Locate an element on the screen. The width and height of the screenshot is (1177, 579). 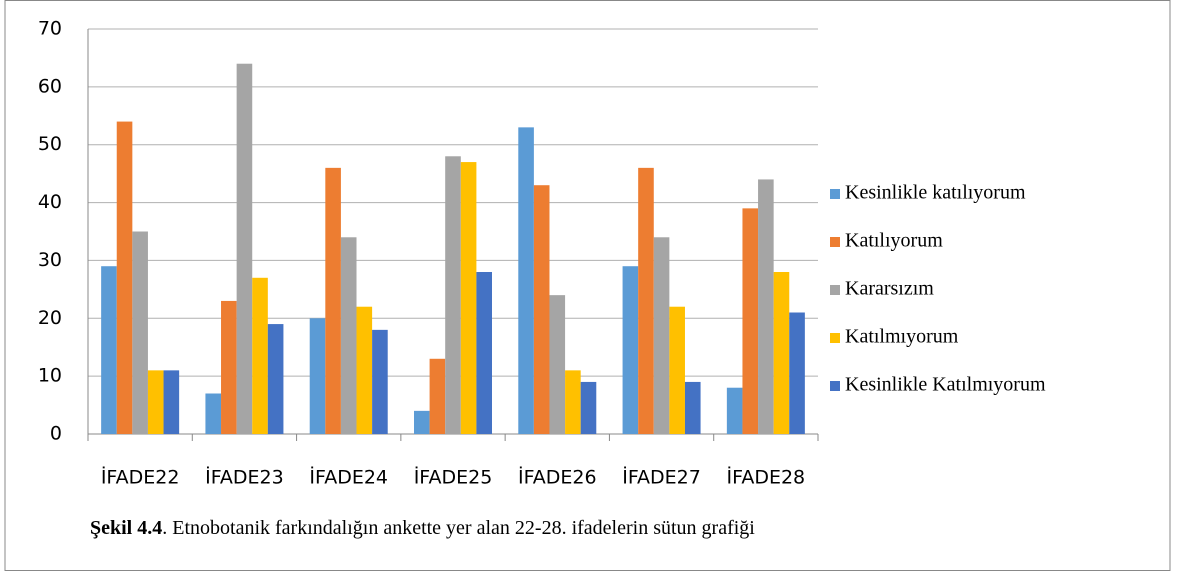
x-tick-label: İFADE22 is located at coordinates (140, 477).